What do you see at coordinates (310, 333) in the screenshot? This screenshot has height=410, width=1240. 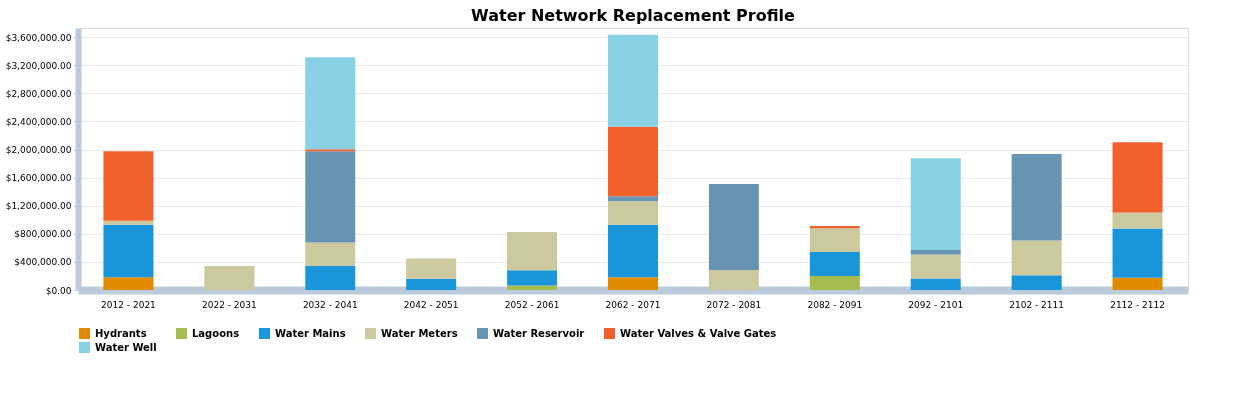 I see `legend-label: Water Mains` at bounding box center [310, 333].